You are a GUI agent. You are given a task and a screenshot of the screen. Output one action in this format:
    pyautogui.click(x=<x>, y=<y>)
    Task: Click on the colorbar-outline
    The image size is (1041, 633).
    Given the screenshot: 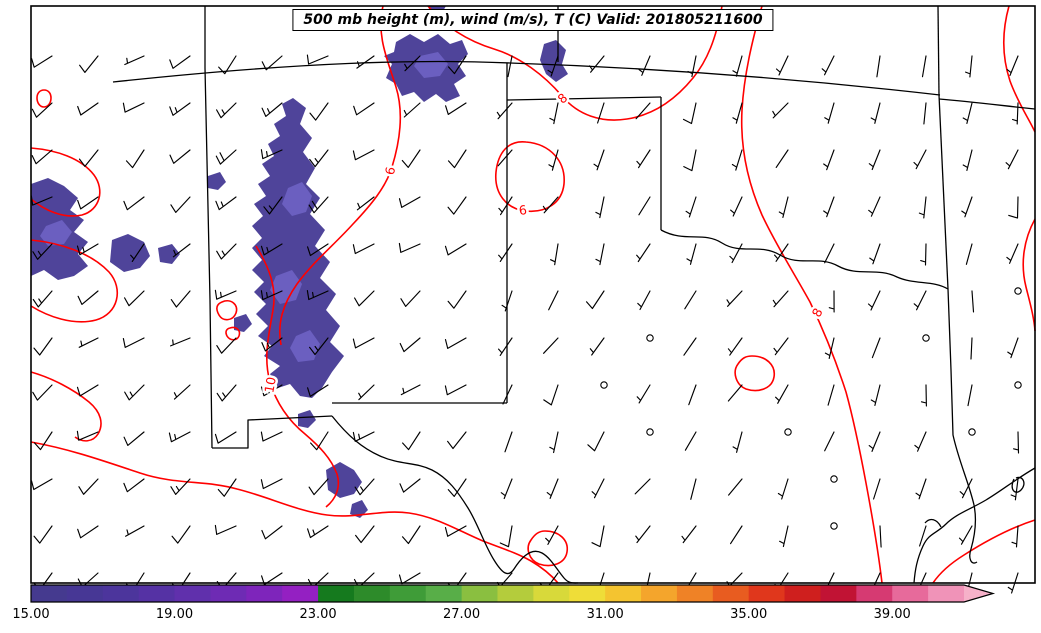 What is the action you would take?
    pyautogui.click(x=513, y=593)
    